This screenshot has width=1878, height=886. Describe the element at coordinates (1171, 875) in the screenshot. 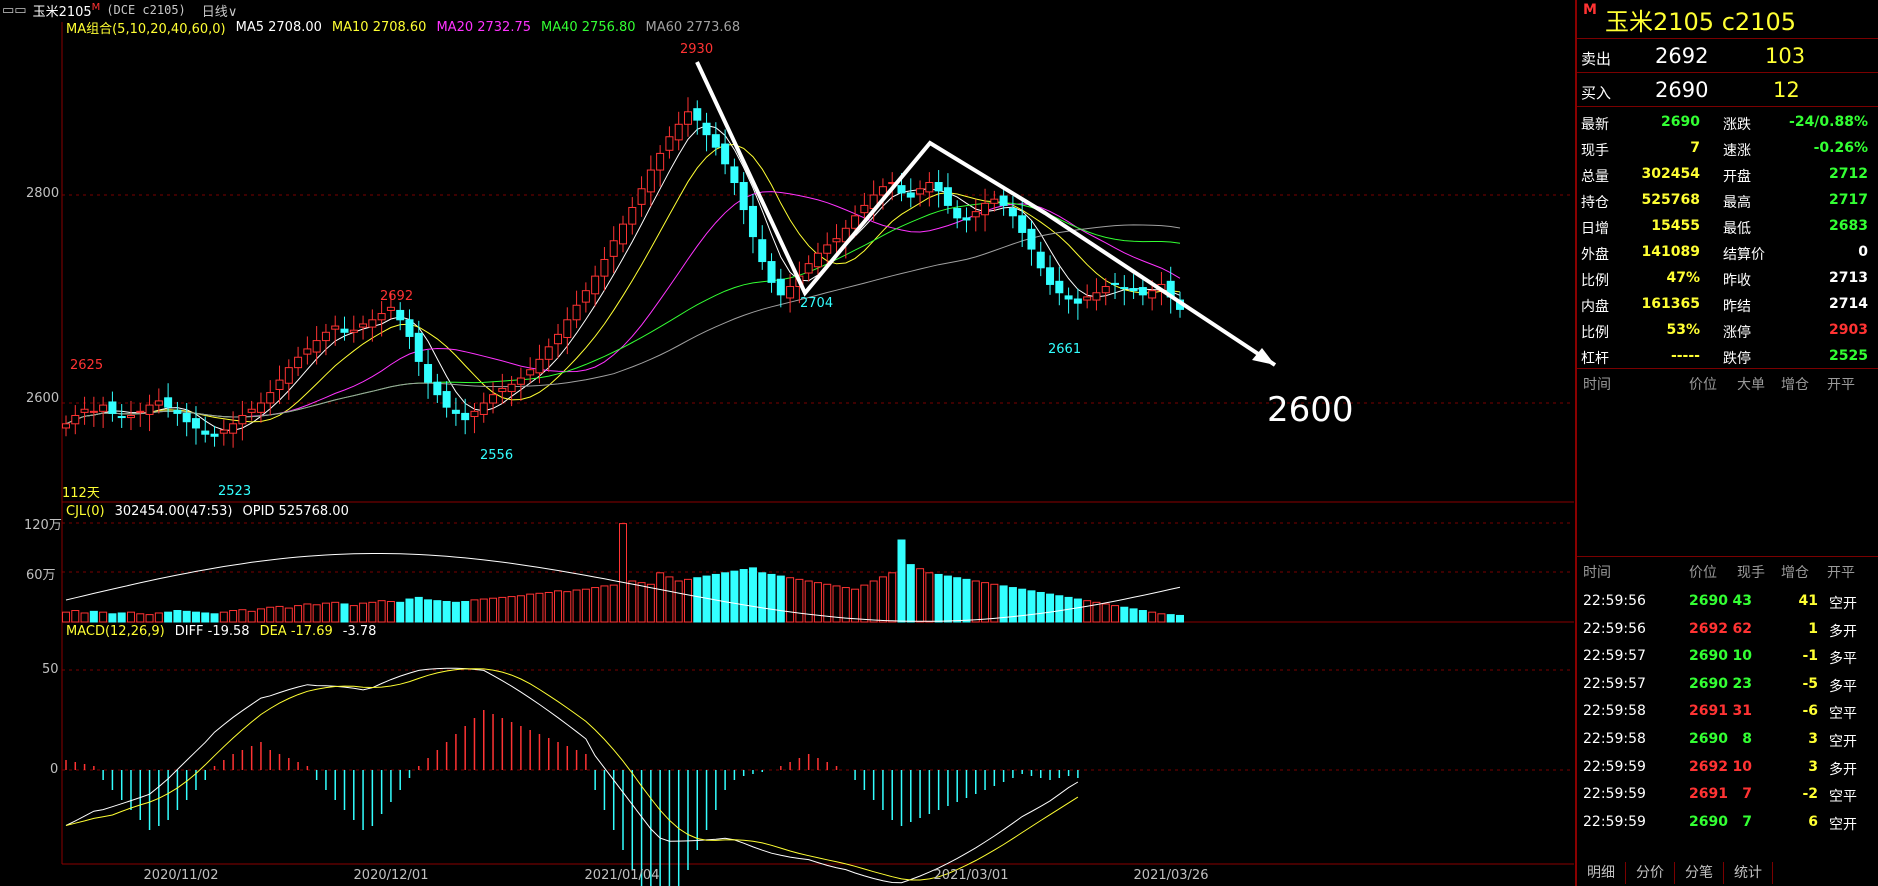

I see `date-label: 2021/03/26` at that location.